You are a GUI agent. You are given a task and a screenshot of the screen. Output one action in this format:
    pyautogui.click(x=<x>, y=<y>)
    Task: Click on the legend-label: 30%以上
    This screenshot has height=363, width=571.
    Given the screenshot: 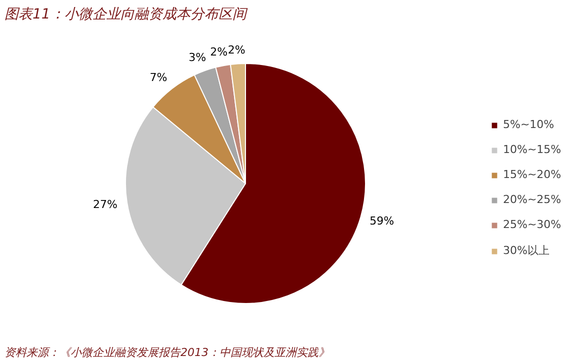 What is the action you would take?
    pyautogui.click(x=526, y=250)
    